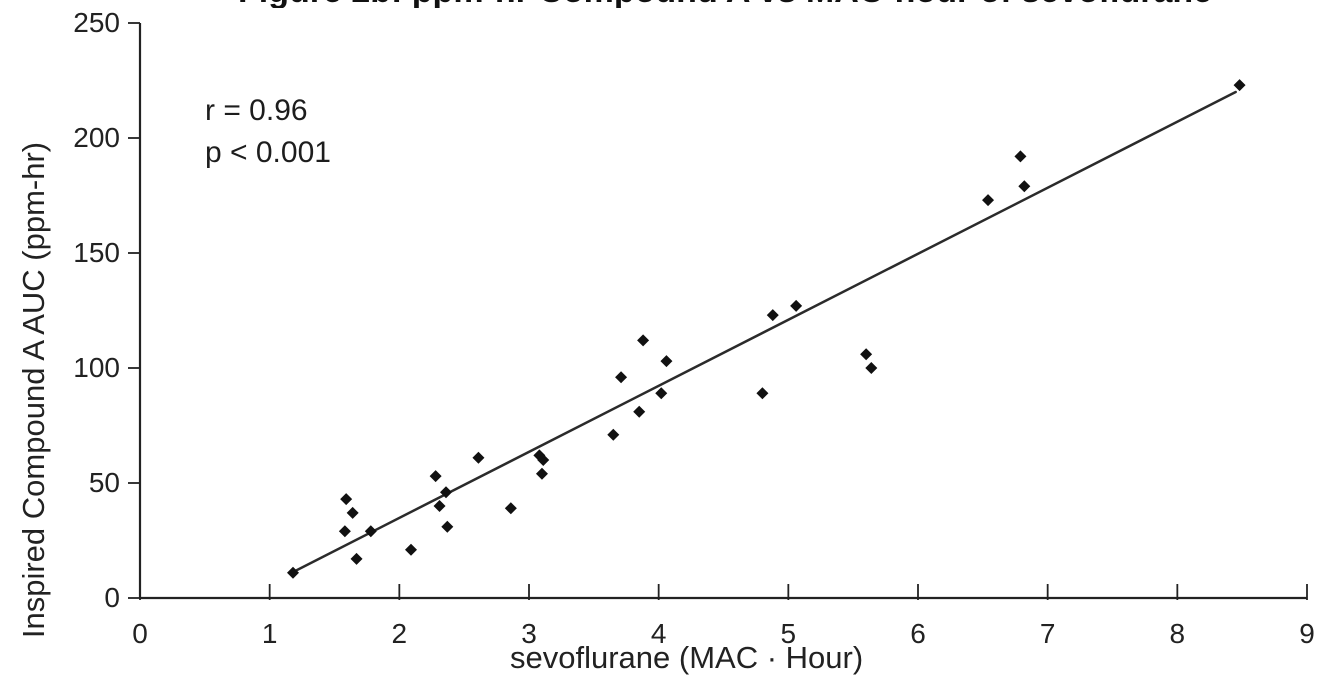 The image size is (1318, 700). Describe the element at coordinates (659, 633) in the screenshot. I see `x-tick-label: 4` at that location.